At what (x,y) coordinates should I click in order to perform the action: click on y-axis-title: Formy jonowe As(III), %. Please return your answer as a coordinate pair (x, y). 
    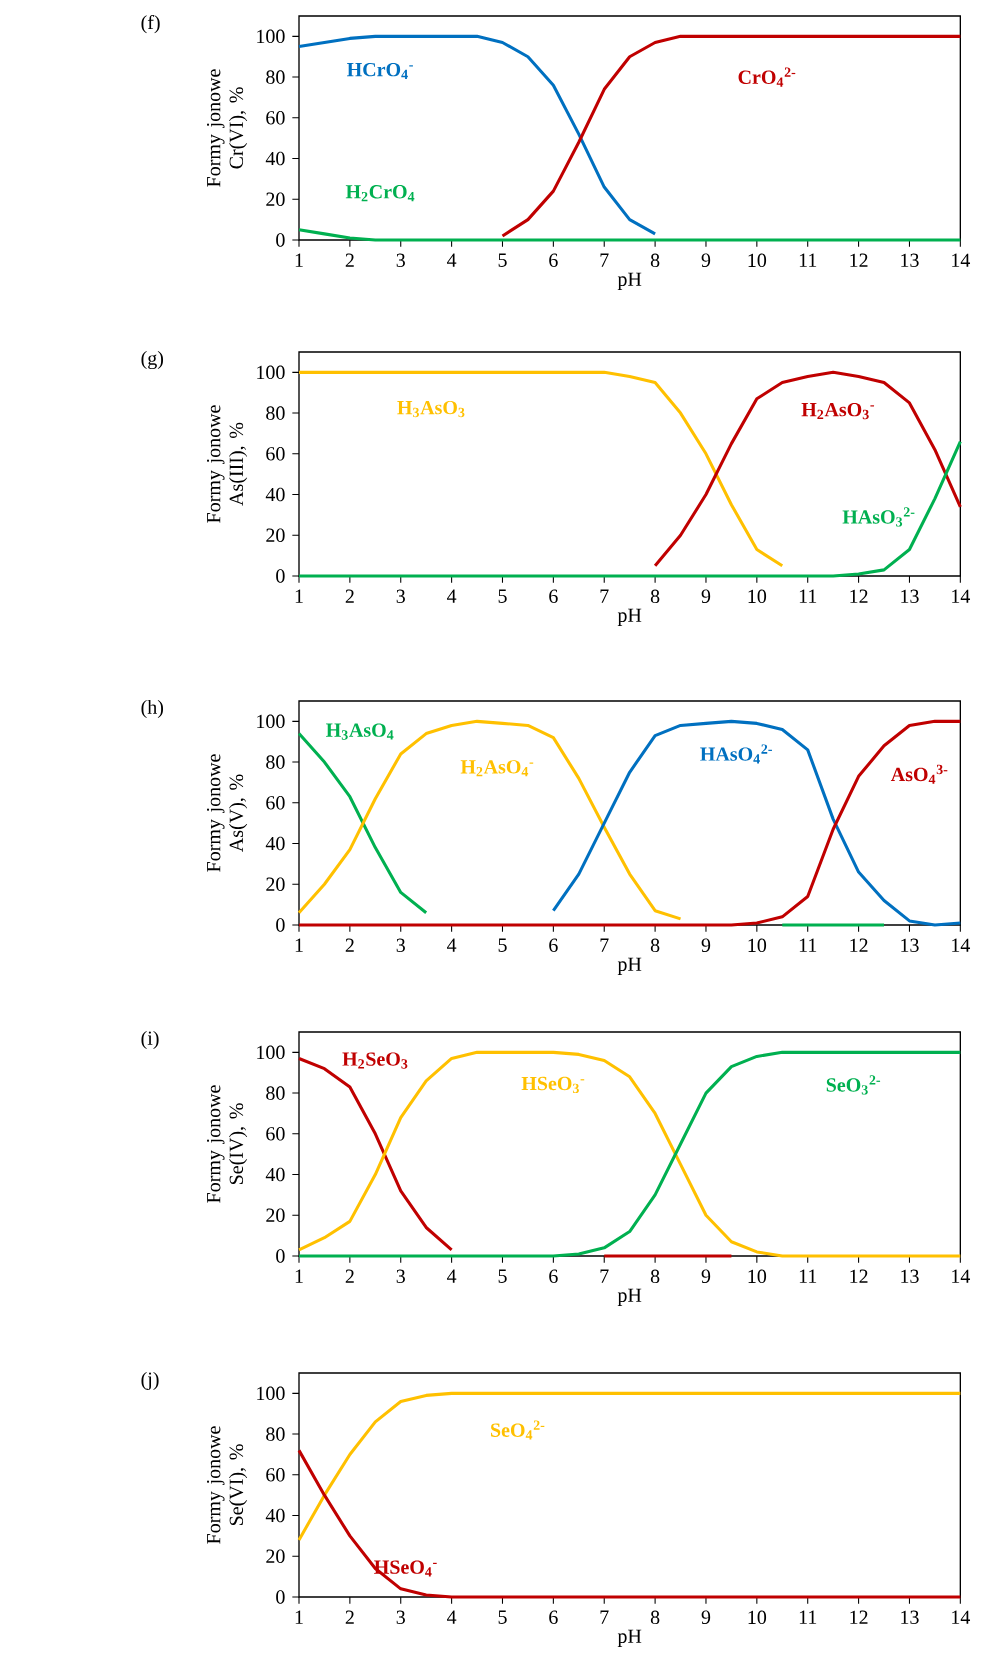
    Looking at the image, I should click on (227, 464).